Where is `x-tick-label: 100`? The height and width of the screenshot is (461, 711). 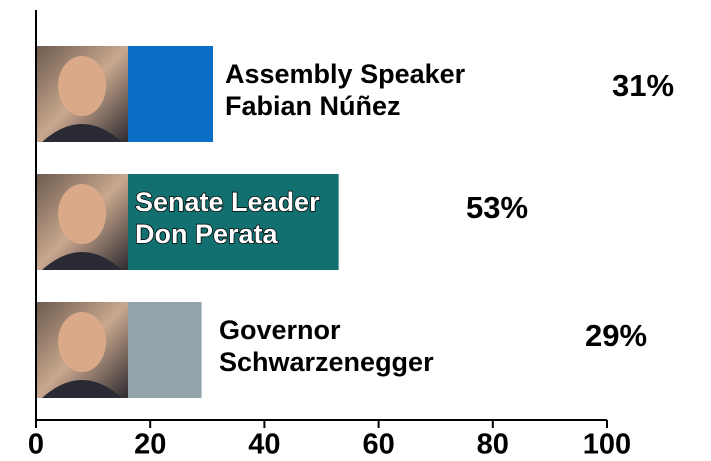
x-tick-label: 100 is located at coordinates (607, 445).